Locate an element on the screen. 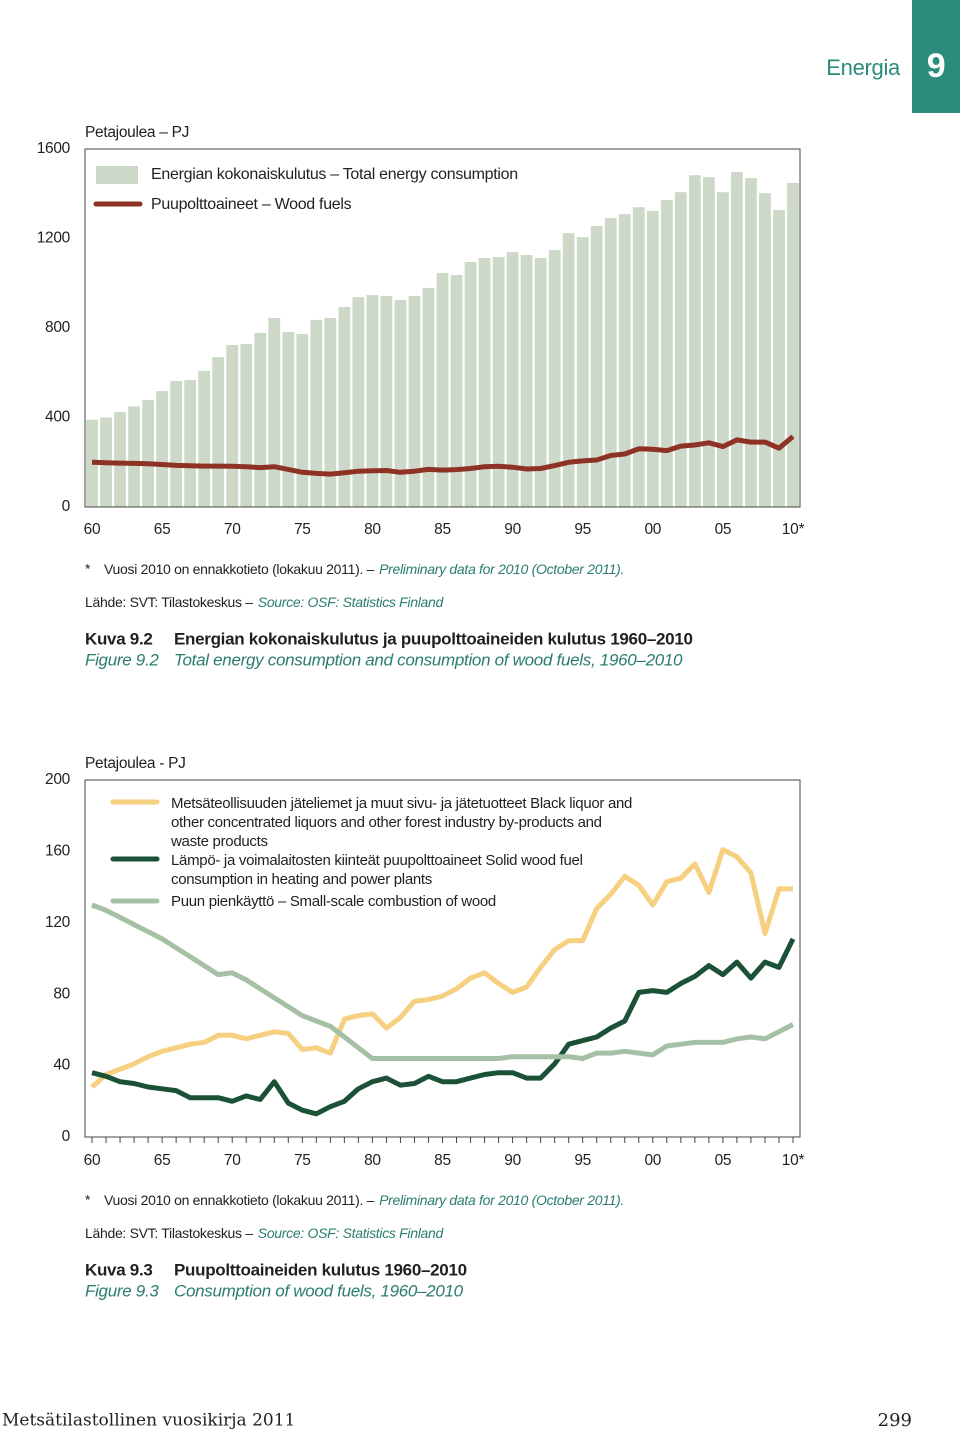 The image size is (960, 1433). y-tick-label: 120 is located at coordinates (58, 922).